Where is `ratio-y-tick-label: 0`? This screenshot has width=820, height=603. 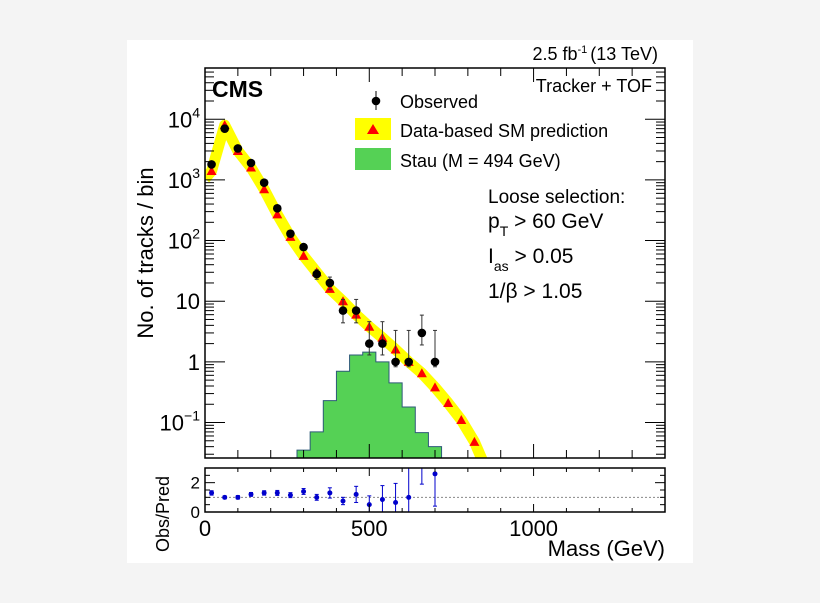 ratio-y-tick-label: 0 is located at coordinates (195, 512).